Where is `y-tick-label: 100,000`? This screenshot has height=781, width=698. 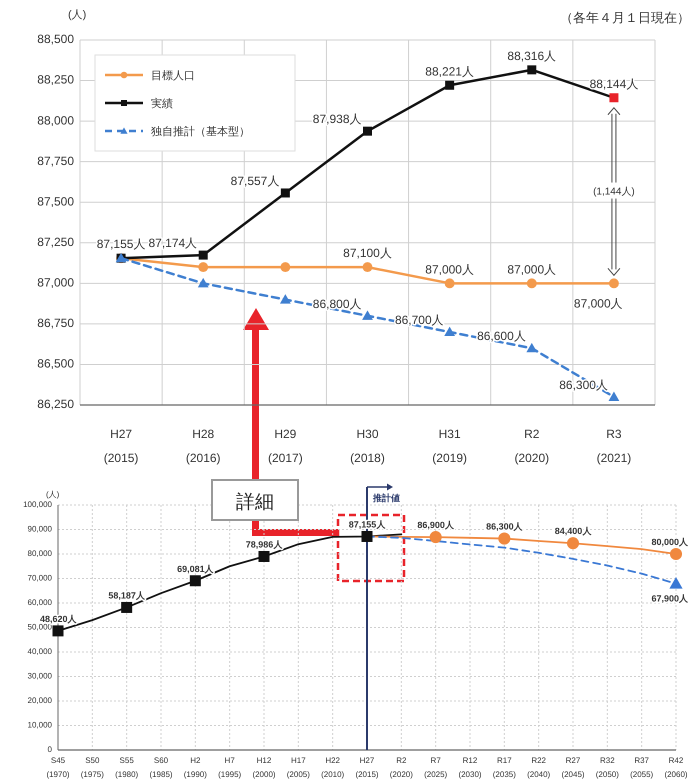
y-tick-label: 100,000 is located at coordinates (38, 505).